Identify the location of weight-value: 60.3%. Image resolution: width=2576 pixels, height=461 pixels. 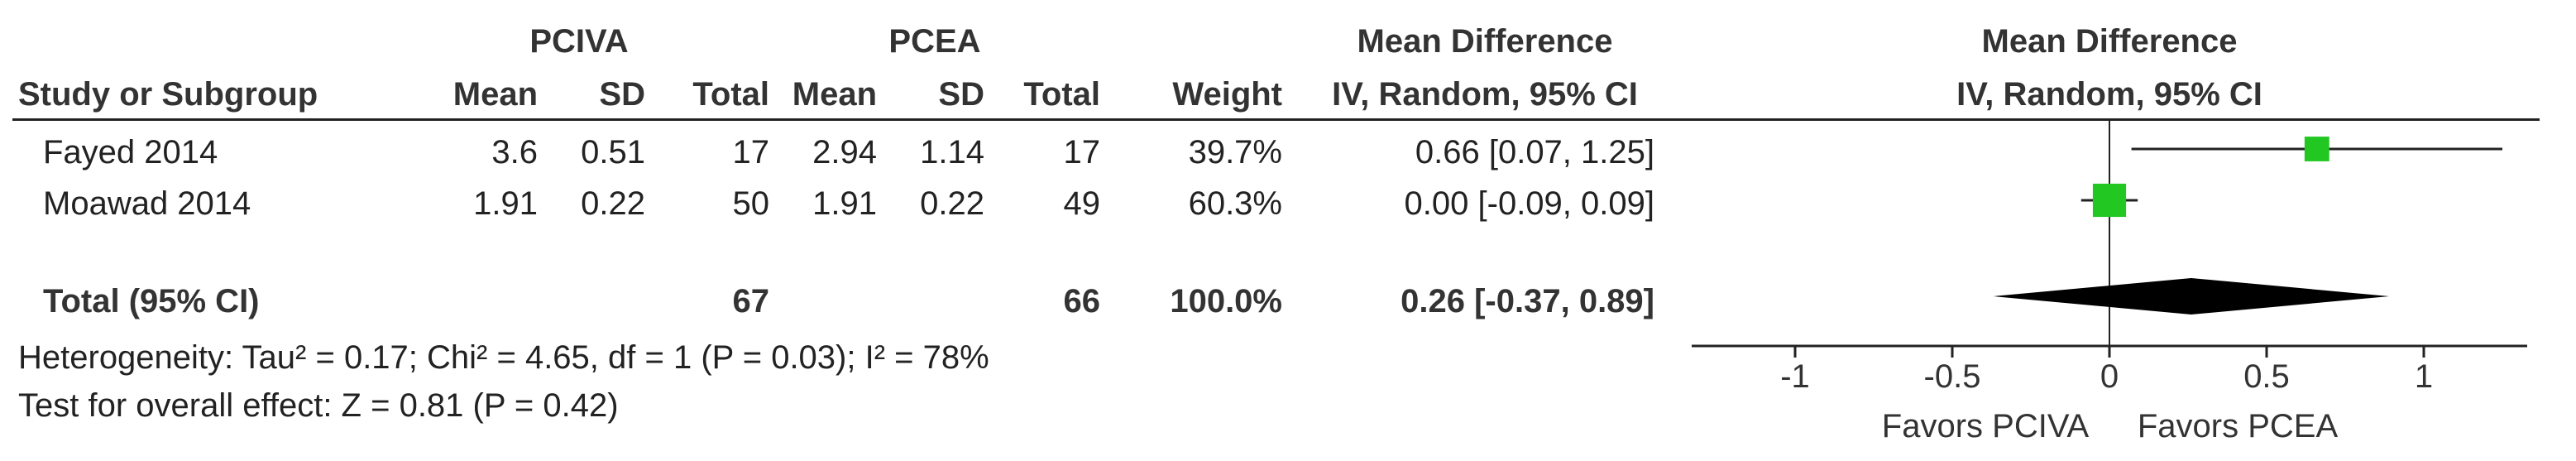
(1235, 204).